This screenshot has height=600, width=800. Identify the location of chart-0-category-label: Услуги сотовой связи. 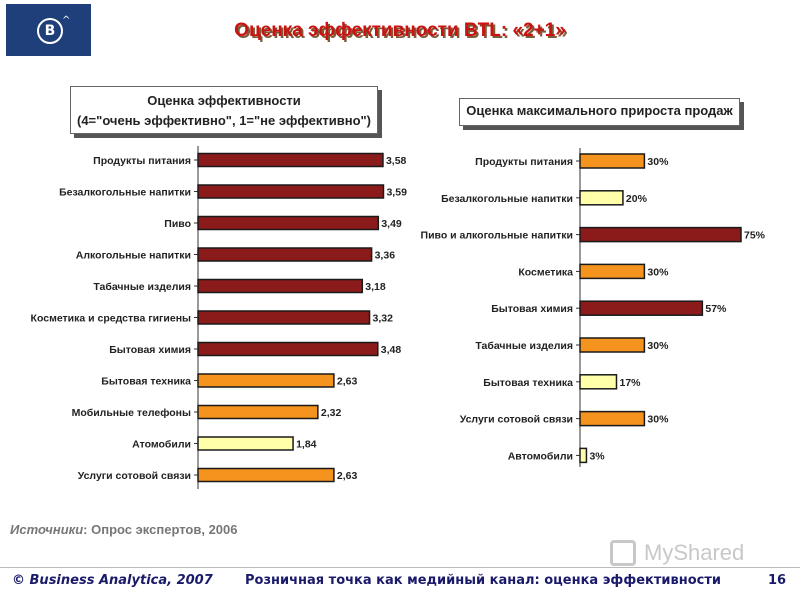
(134, 476).